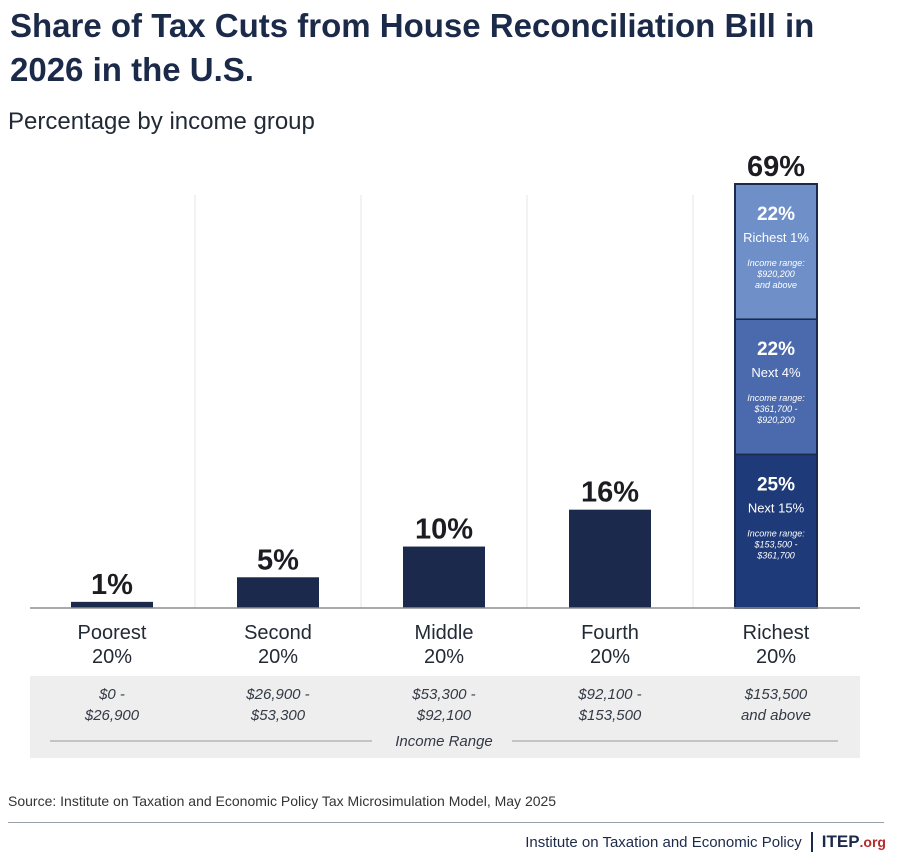  Describe the element at coordinates (776, 237) in the screenshot. I see `segment-name-label: Richest 1%` at that location.